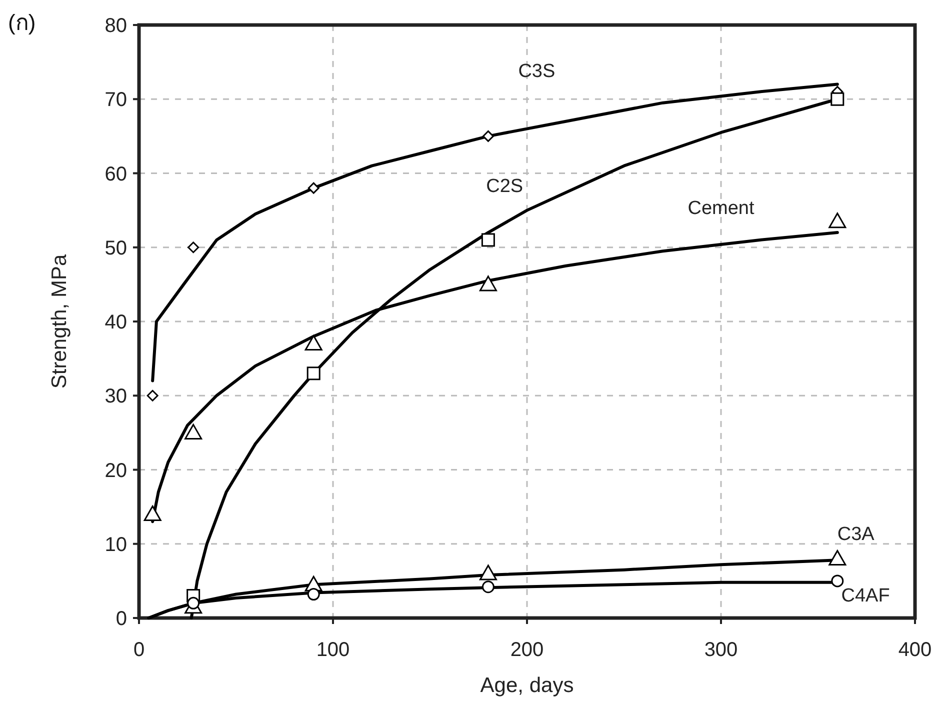 This screenshot has height=707, width=946. I want to click on series-label: C3A, so click(856, 535).